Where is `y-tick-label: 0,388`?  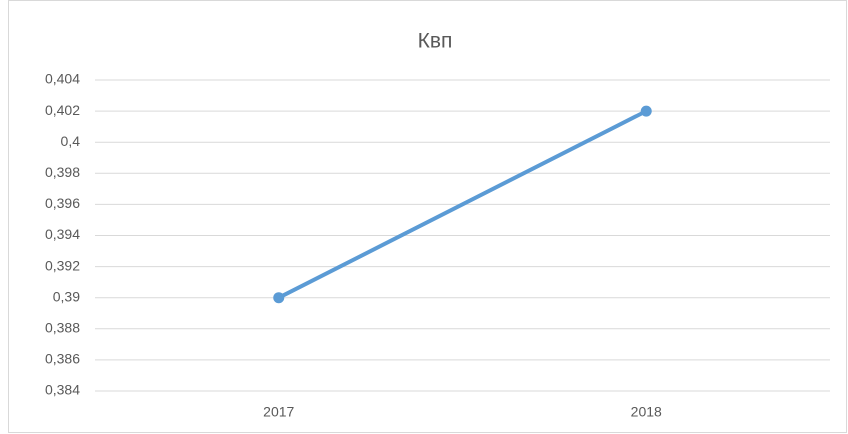
y-tick-label: 0,388 is located at coordinates (62, 328).